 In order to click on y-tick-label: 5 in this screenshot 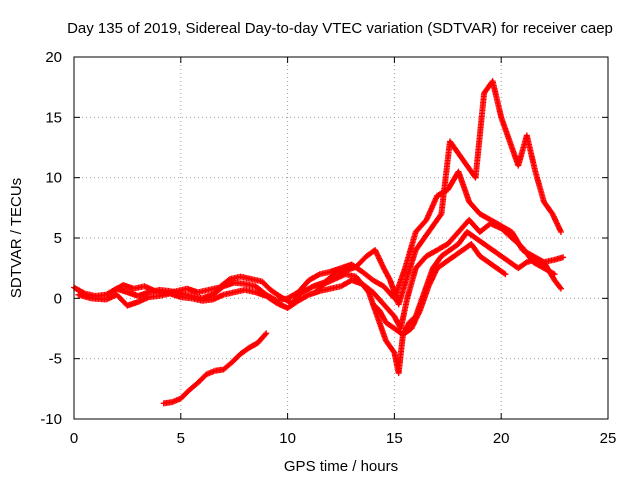, I will do `click(58, 238)`.